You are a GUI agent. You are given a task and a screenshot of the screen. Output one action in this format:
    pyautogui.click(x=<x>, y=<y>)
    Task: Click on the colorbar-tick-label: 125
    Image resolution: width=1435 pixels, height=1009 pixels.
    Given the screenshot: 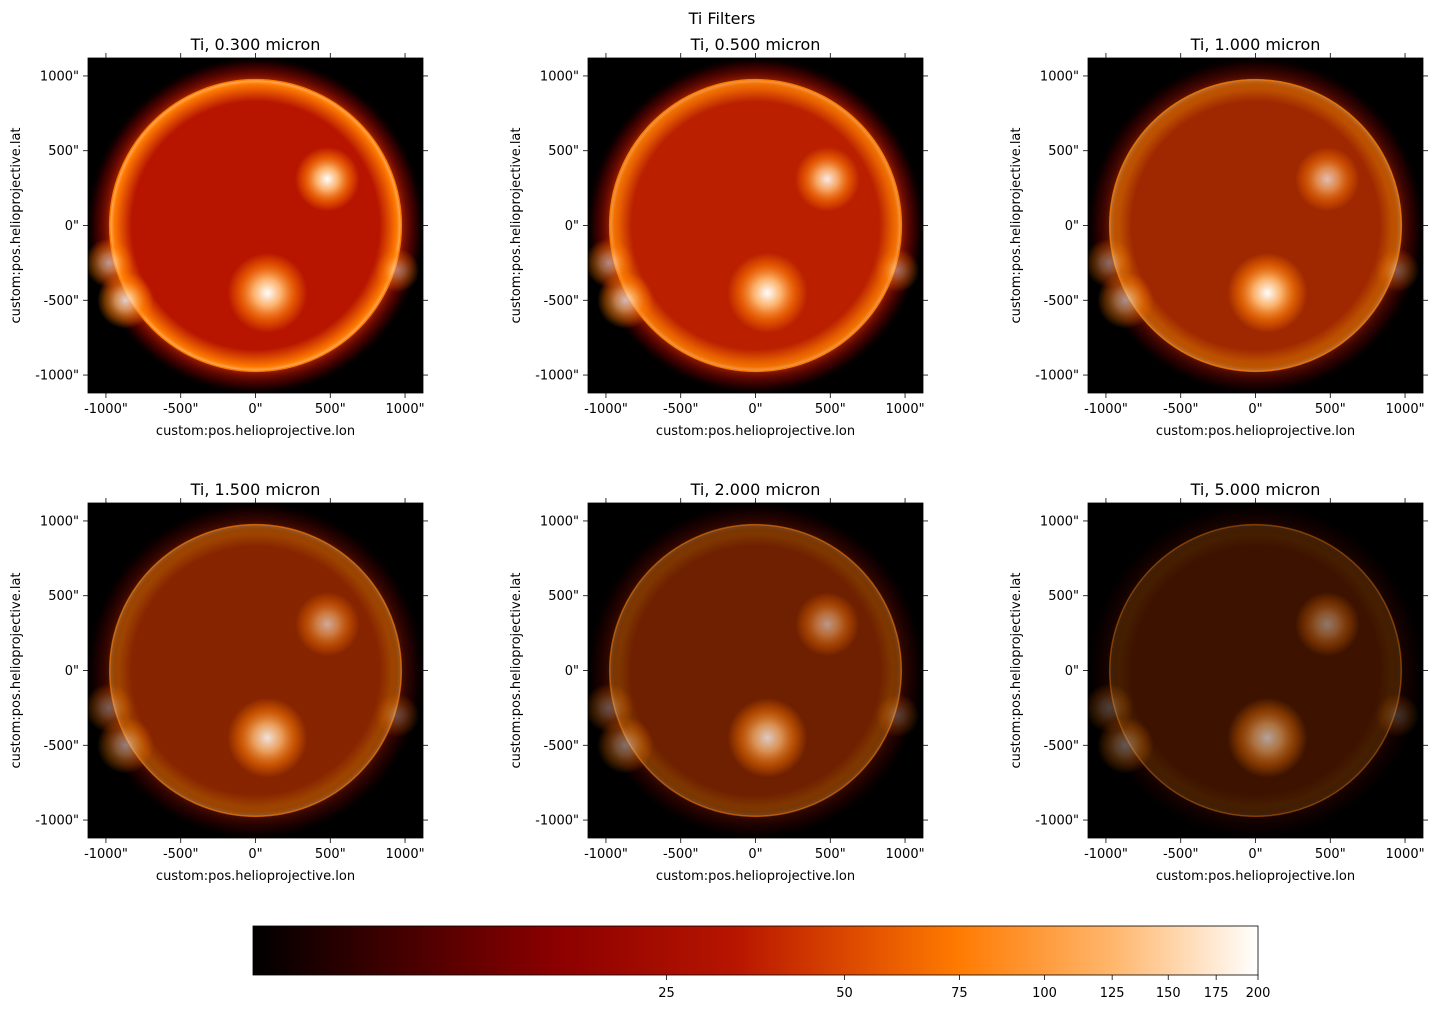 What is the action you would take?
    pyautogui.click(x=1112, y=993)
    